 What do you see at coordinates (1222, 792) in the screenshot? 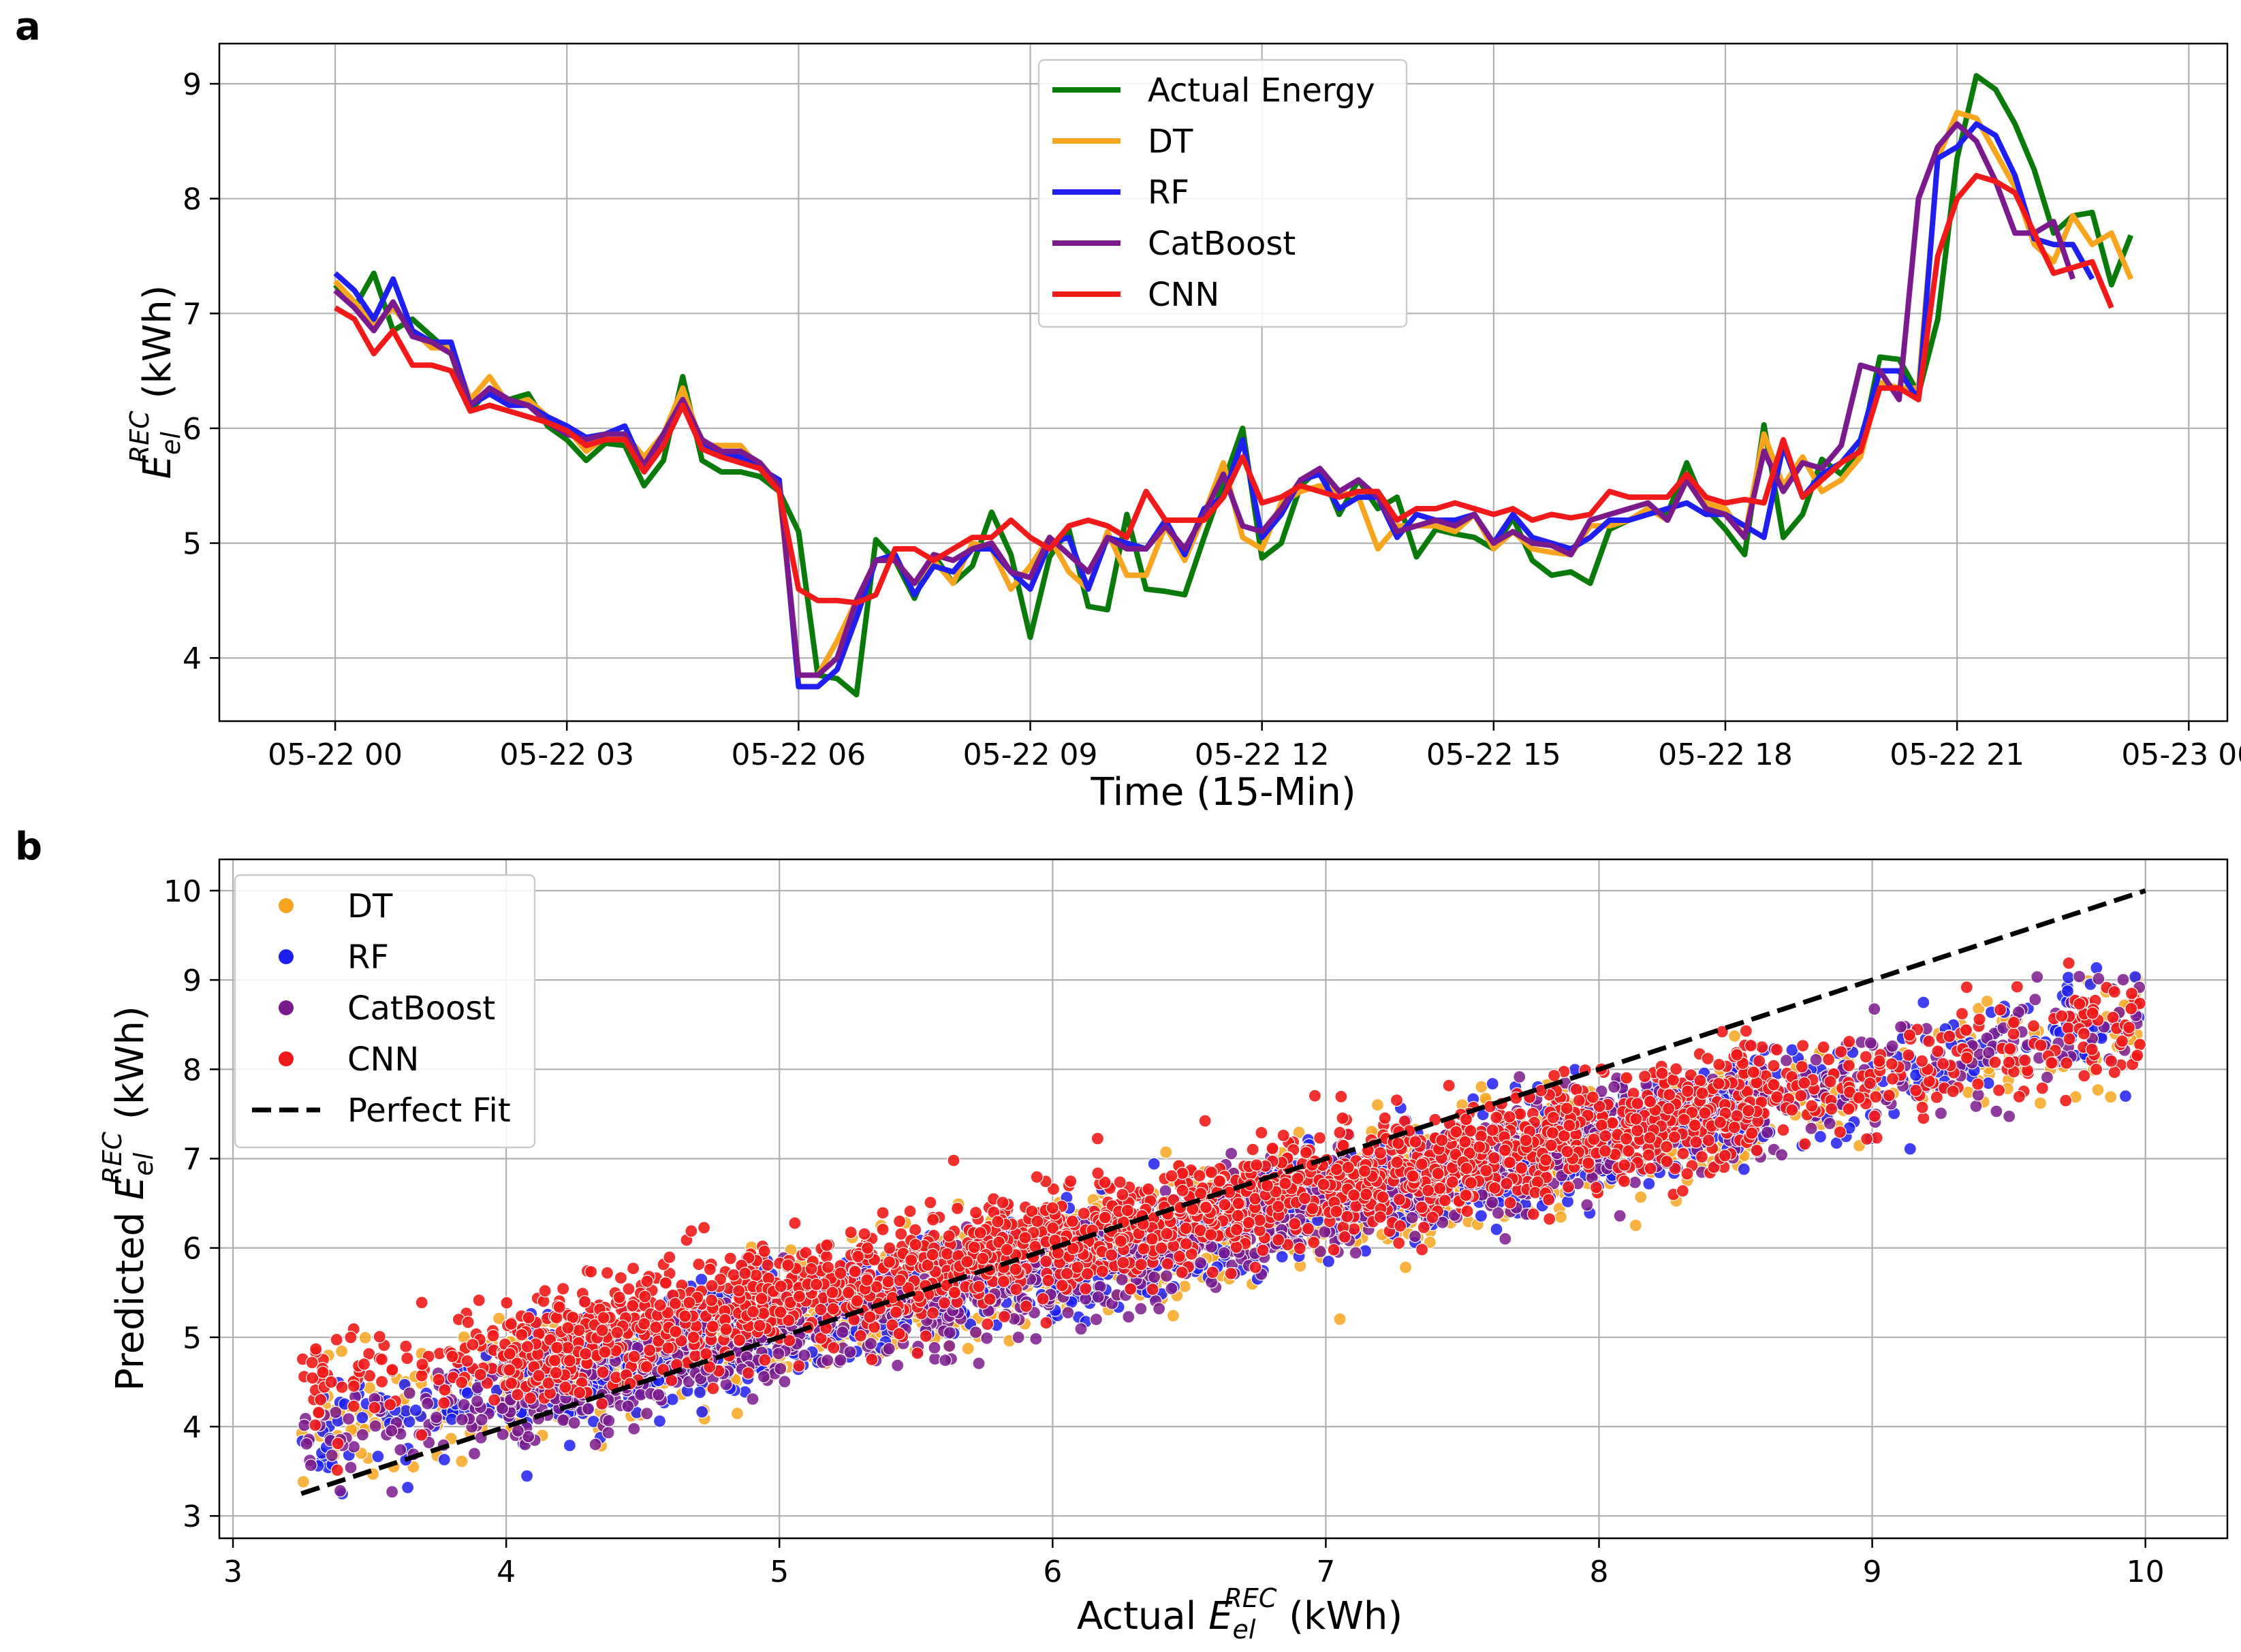
I see `x-axis-label-a: Time (15-Min)` at bounding box center [1222, 792].